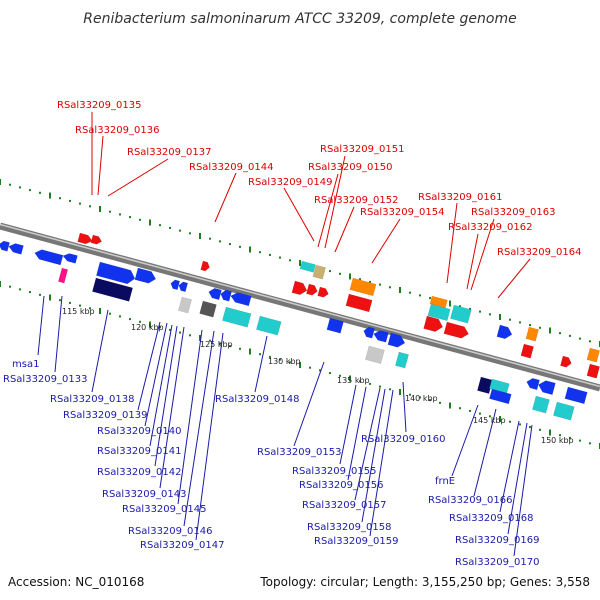 This screenshot has width=600, height=600. Describe the element at coordinates (257, 399) in the screenshot. I see `gene-label: RSal33209_0148` at that location.